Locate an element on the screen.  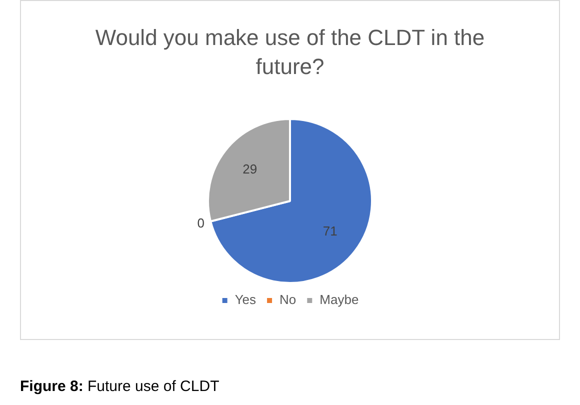
chart-title: Would you make use of the CLDT in the future? is located at coordinates (290, 52).